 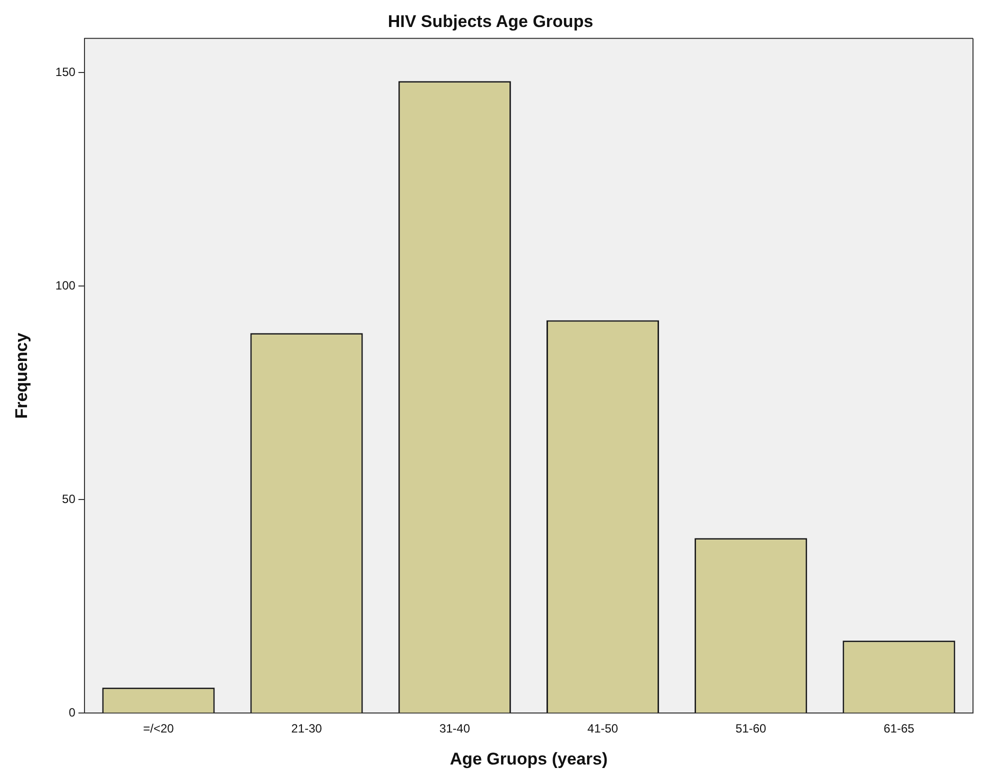 I want to click on y-tick-label: 100, so click(x=65, y=285).